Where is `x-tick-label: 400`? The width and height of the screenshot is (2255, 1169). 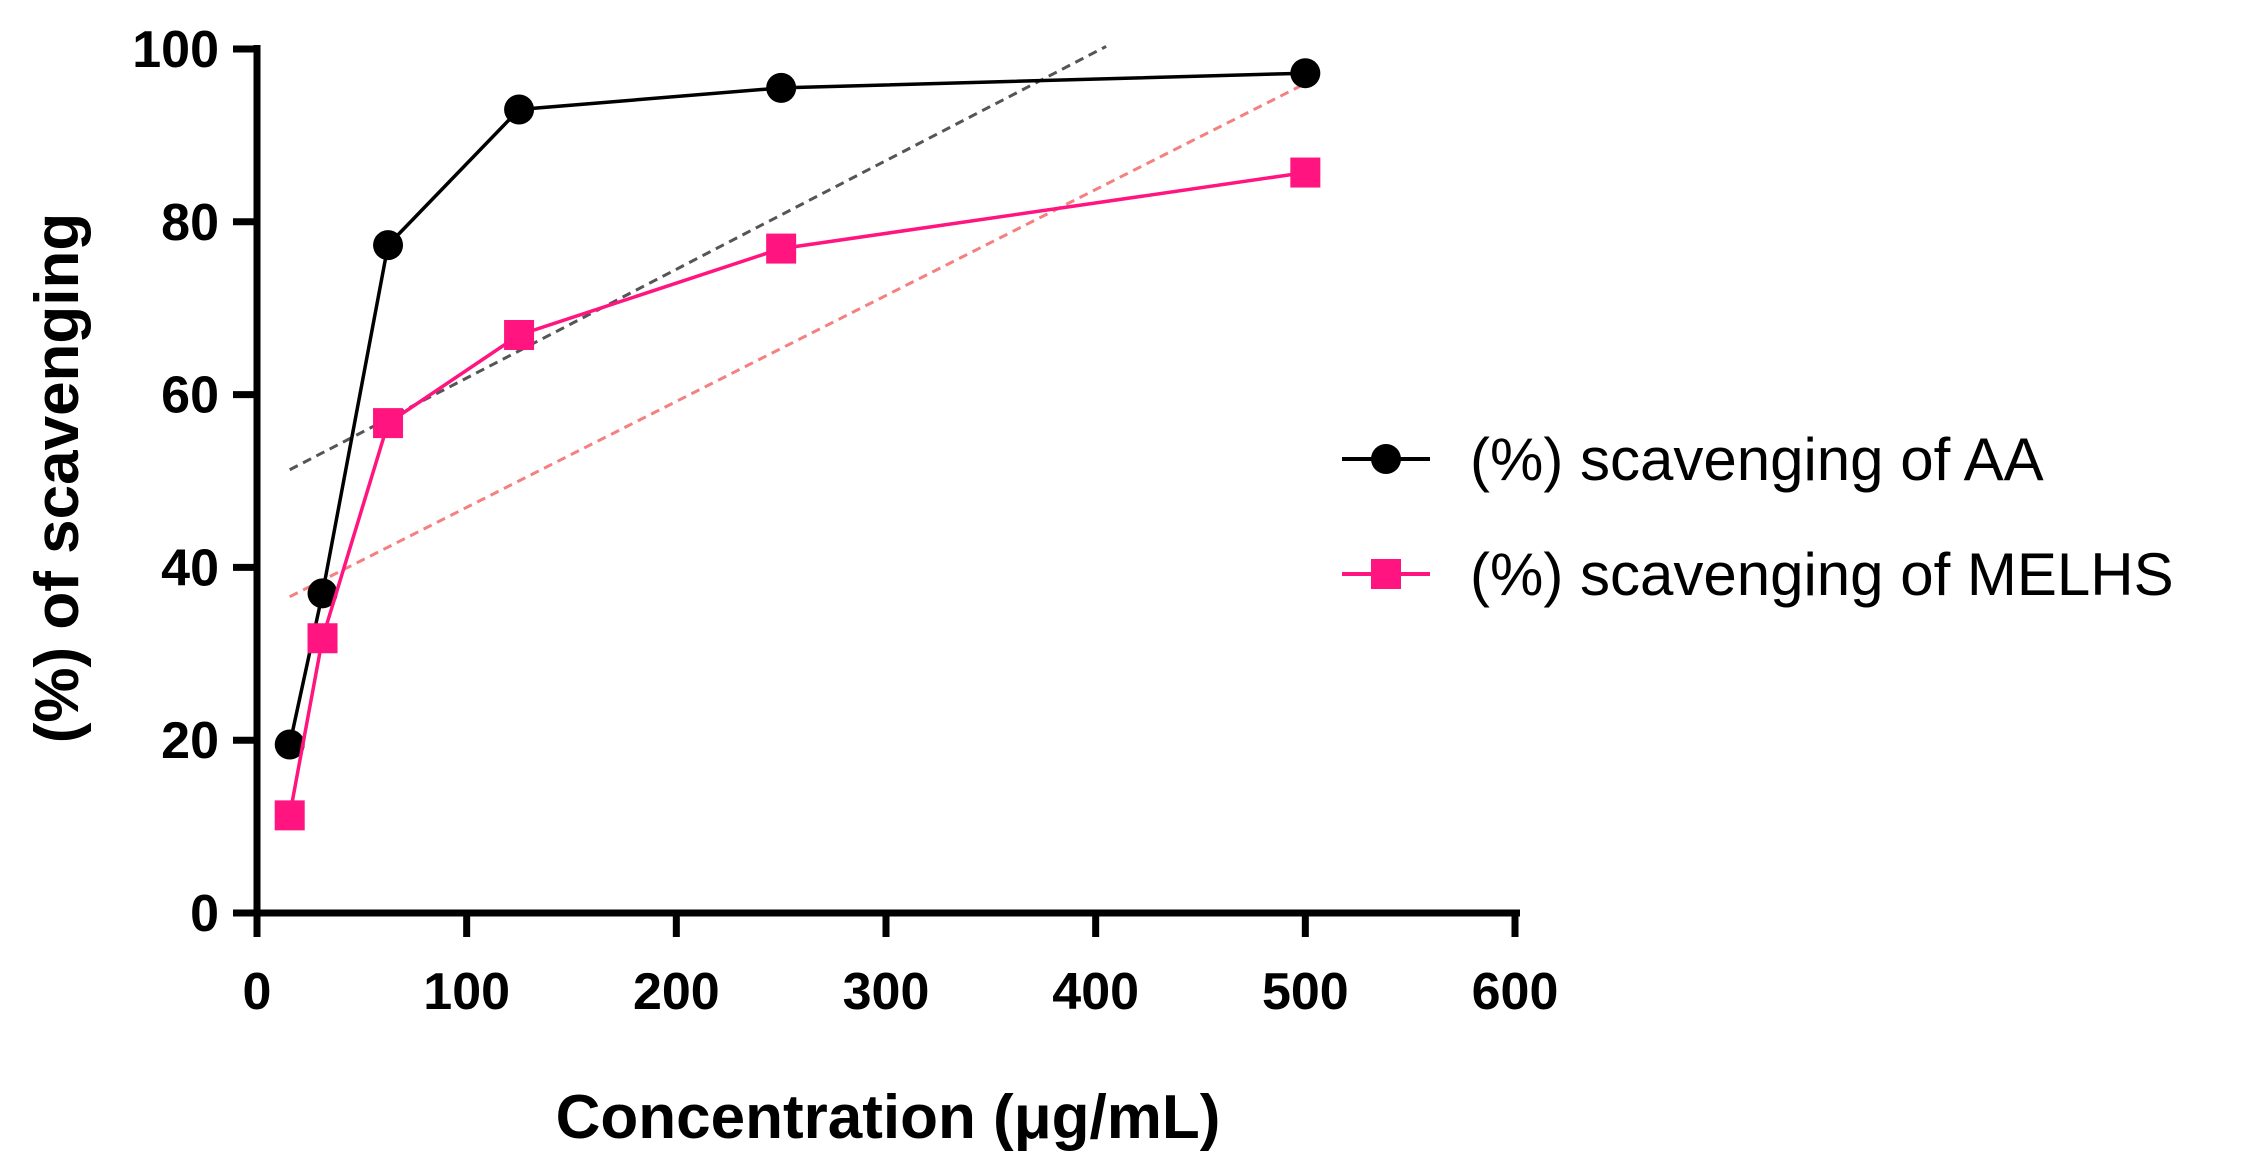
x-tick-label: 400 is located at coordinates (1095, 992).